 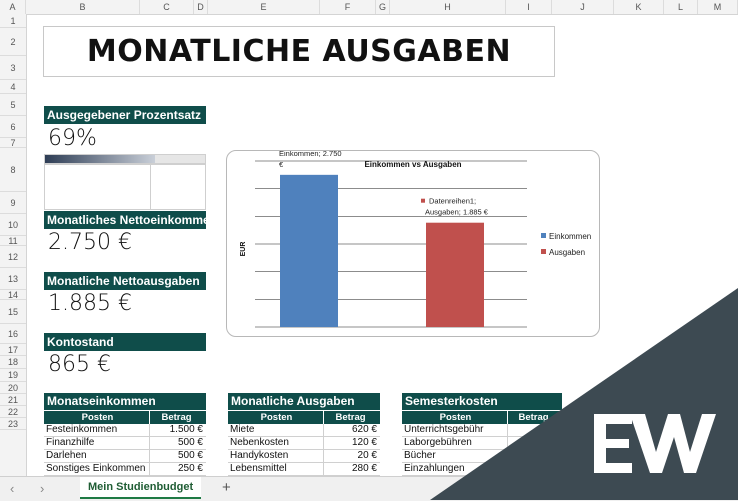 I want to click on column-header-l: L, so click(x=681, y=7).